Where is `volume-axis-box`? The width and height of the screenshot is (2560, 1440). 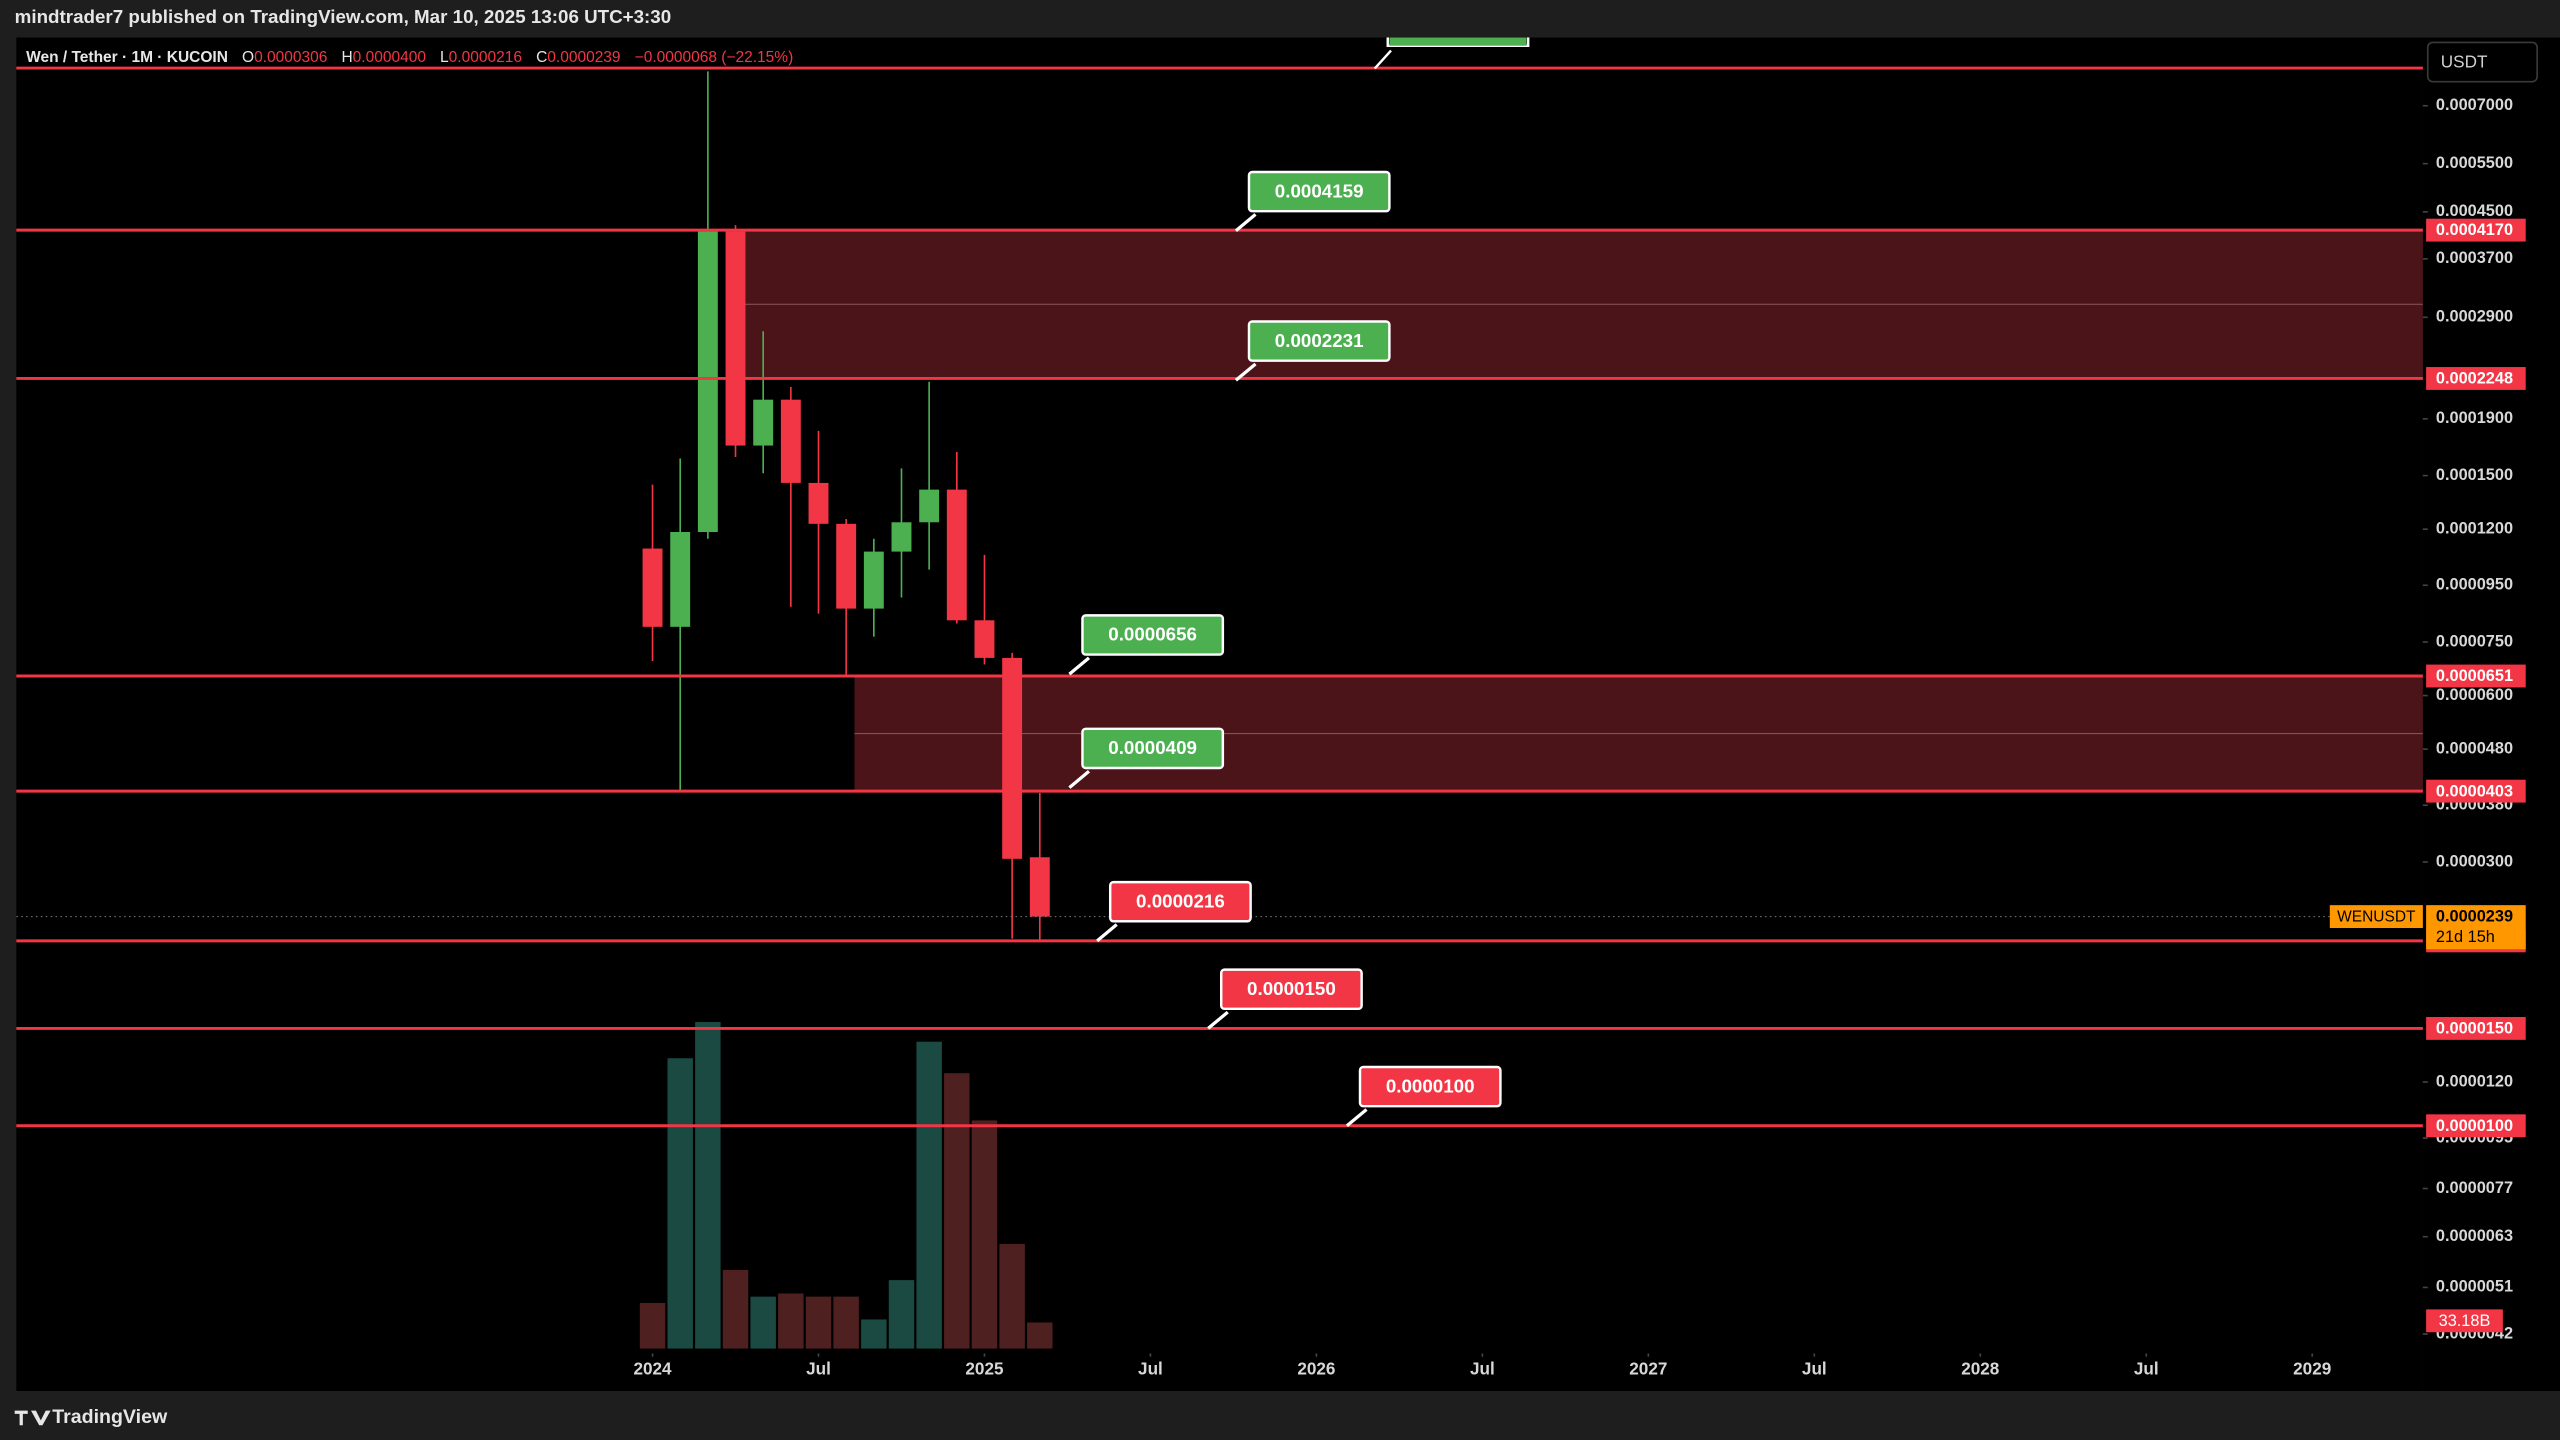 volume-axis-box is located at coordinates (2464, 1321).